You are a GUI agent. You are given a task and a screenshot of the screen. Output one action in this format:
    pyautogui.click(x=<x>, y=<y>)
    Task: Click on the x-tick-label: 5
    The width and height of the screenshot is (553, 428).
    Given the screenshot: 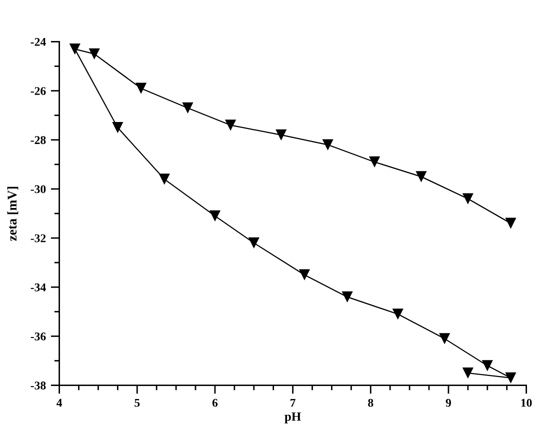 What is the action you would take?
    pyautogui.click(x=137, y=402)
    